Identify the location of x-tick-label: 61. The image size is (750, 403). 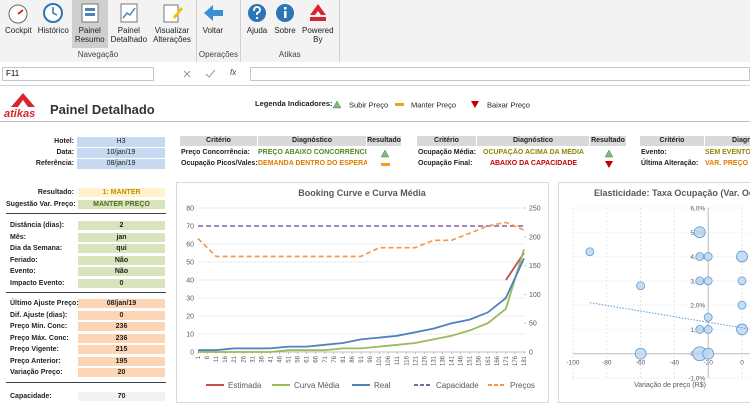
(308, 358).